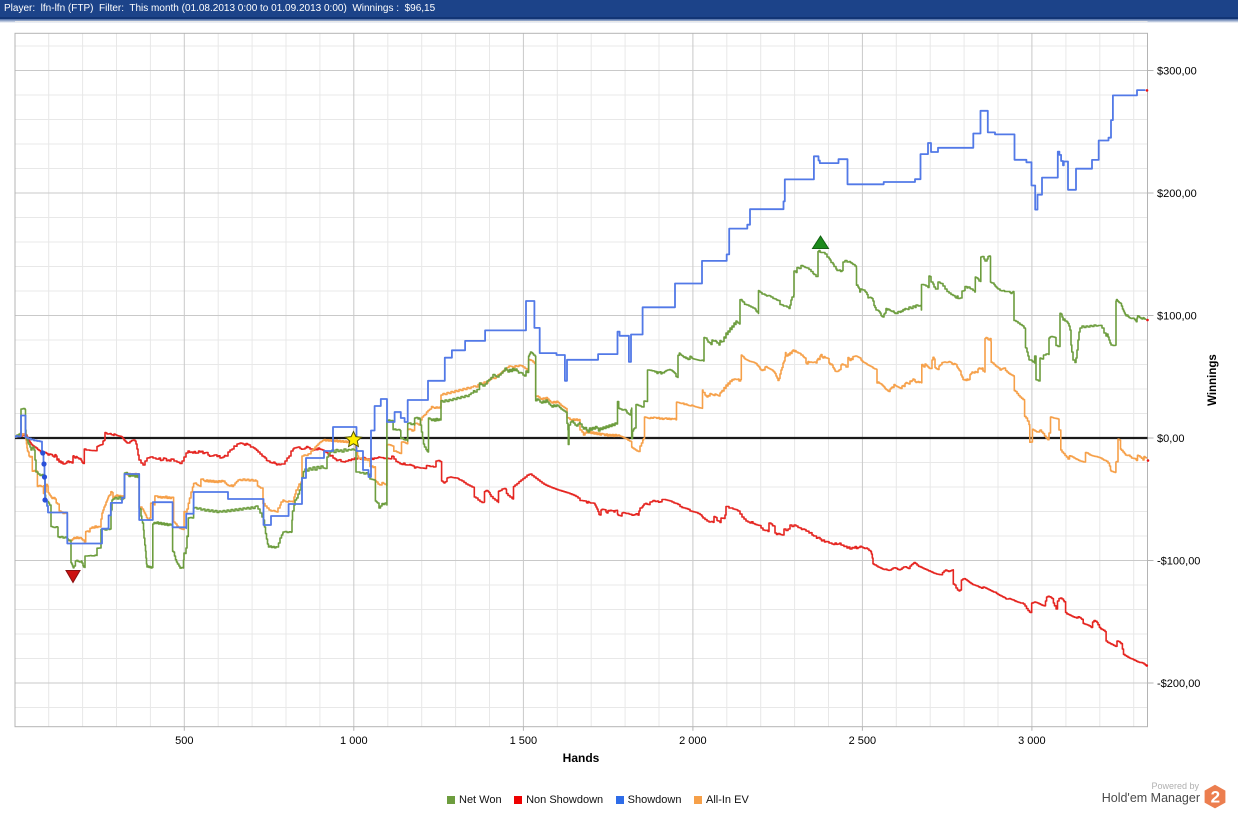 The height and width of the screenshot is (813, 1238). What do you see at coordinates (1215, 797) in the screenshot?
I see `svg-text: 2` at bounding box center [1215, 797].